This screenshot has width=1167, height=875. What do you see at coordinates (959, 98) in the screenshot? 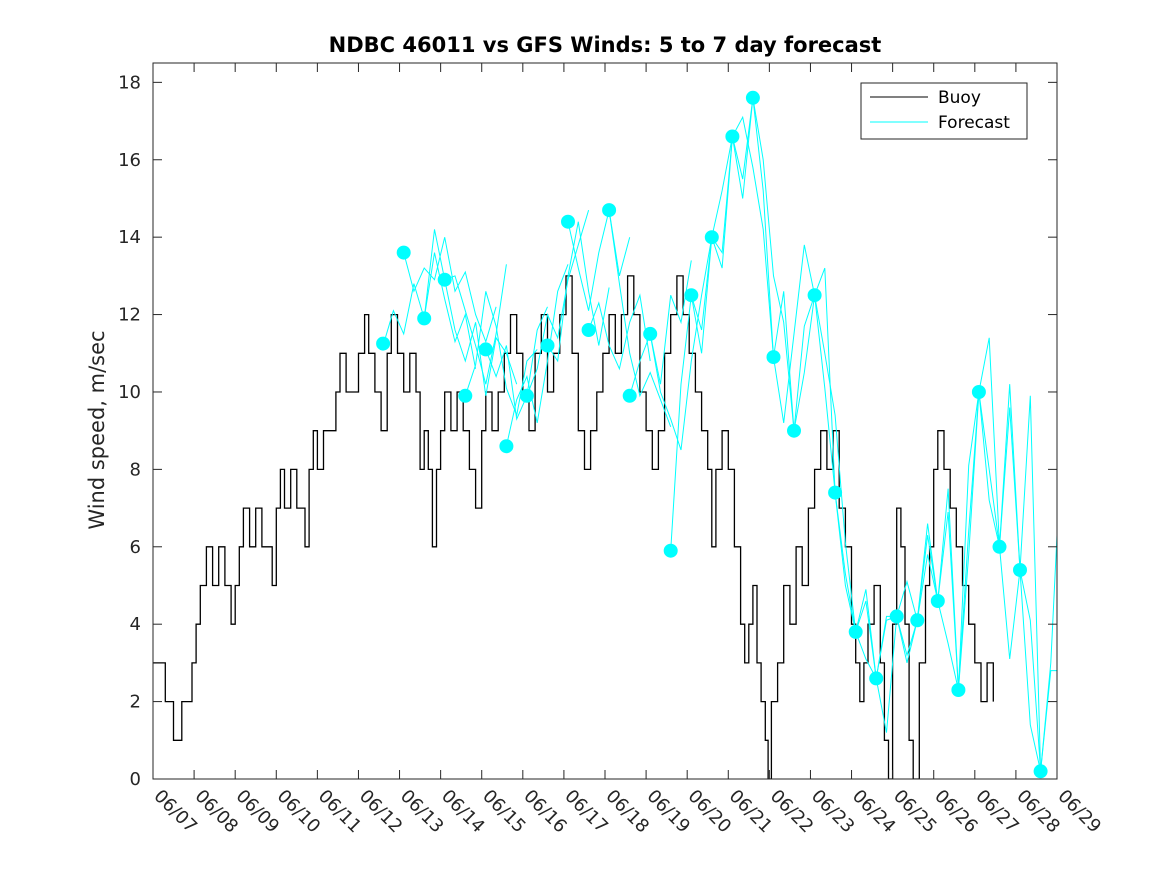
I see `legend-label-buoy: Buoy` at bounding box center [959, 98].